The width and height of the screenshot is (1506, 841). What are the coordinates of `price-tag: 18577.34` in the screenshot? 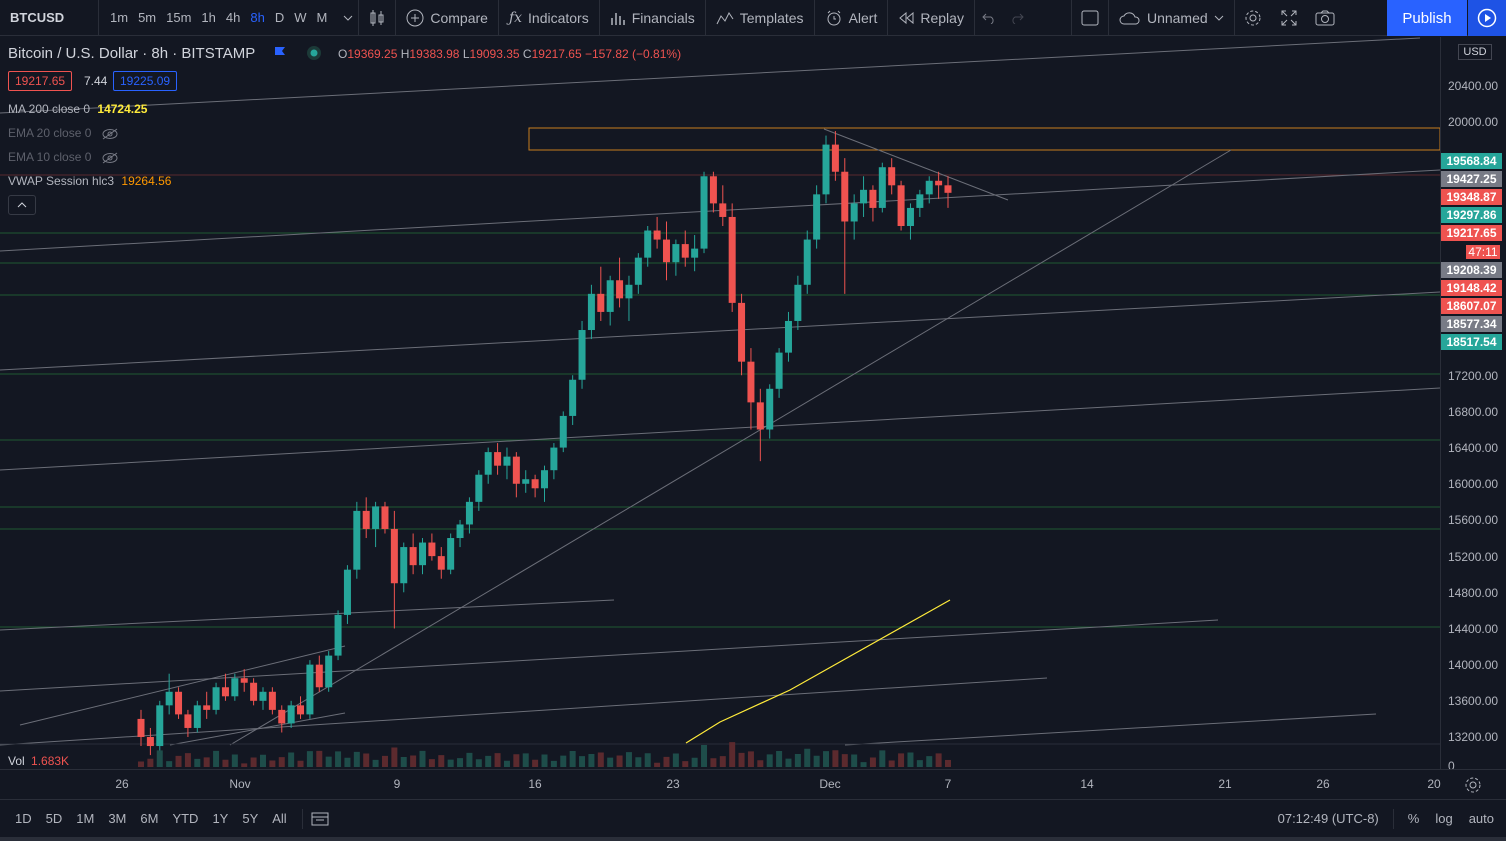 It's located at (1471, 324).